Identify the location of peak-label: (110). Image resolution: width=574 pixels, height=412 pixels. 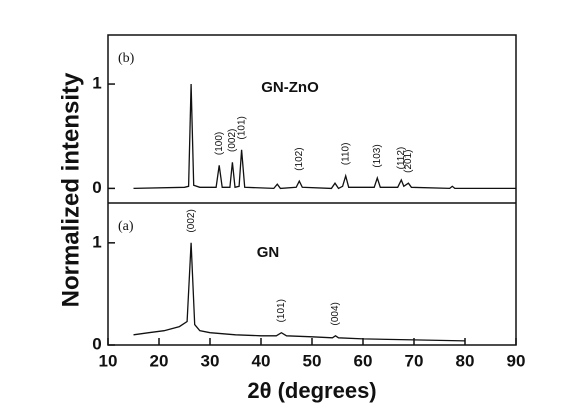
(345, 154).